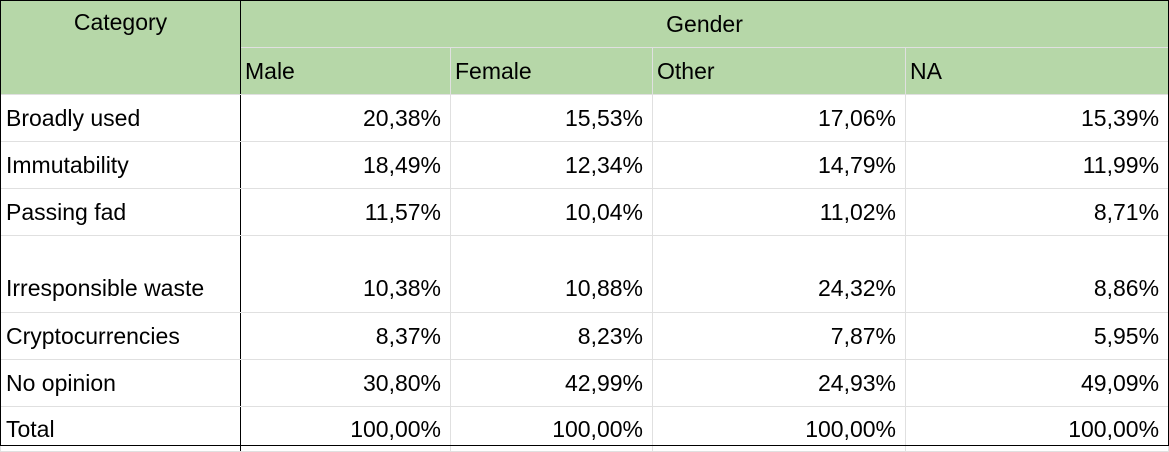  What do you see at coordinates (551, 383) in the screenshot?
I see `cell-female: 42,99%` at bounding box center [551, 383].